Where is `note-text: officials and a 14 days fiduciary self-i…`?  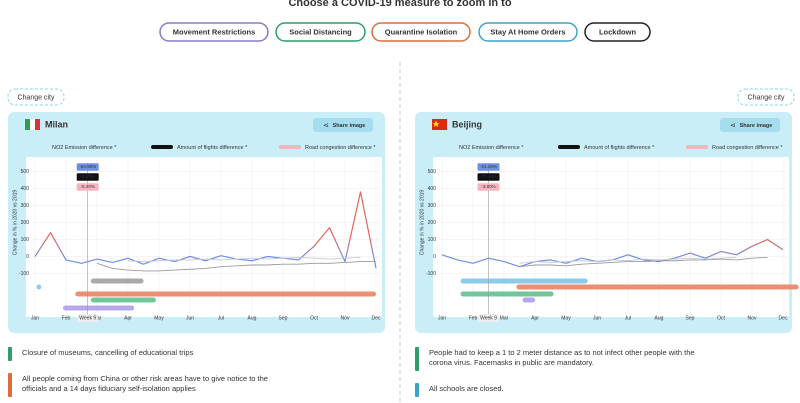 note-text: officials and a 14 days fiduciary self-i… is located at coordinates (109, 388).